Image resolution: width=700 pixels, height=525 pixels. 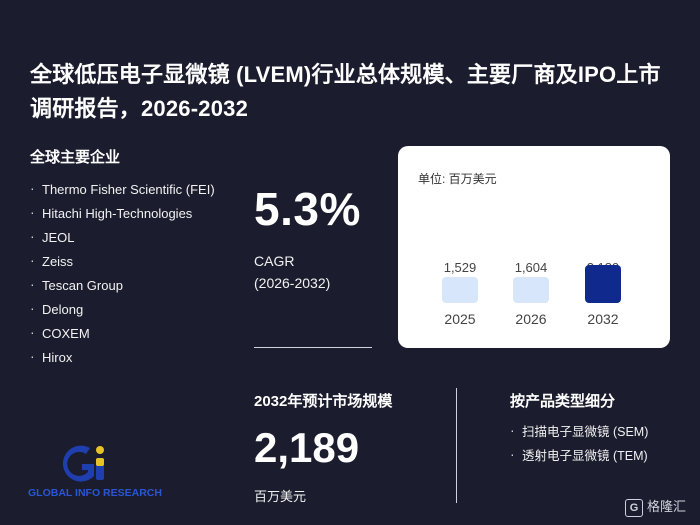 I want to click on segments-heading: 按产品类型细分, so click(x=563, y=401).